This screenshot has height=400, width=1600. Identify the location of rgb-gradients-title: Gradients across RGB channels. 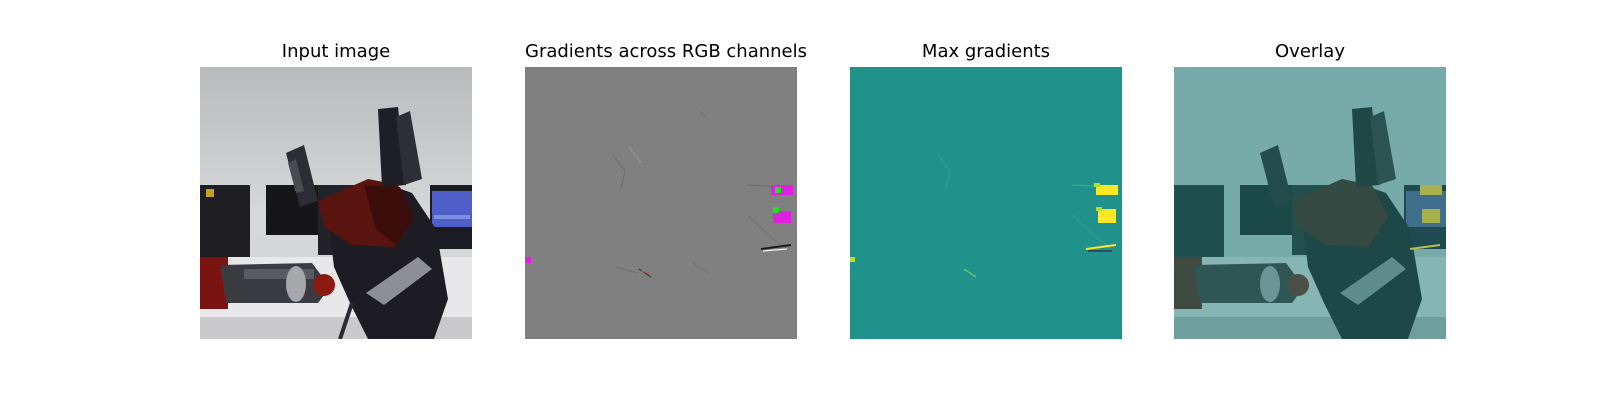
(666, 51).